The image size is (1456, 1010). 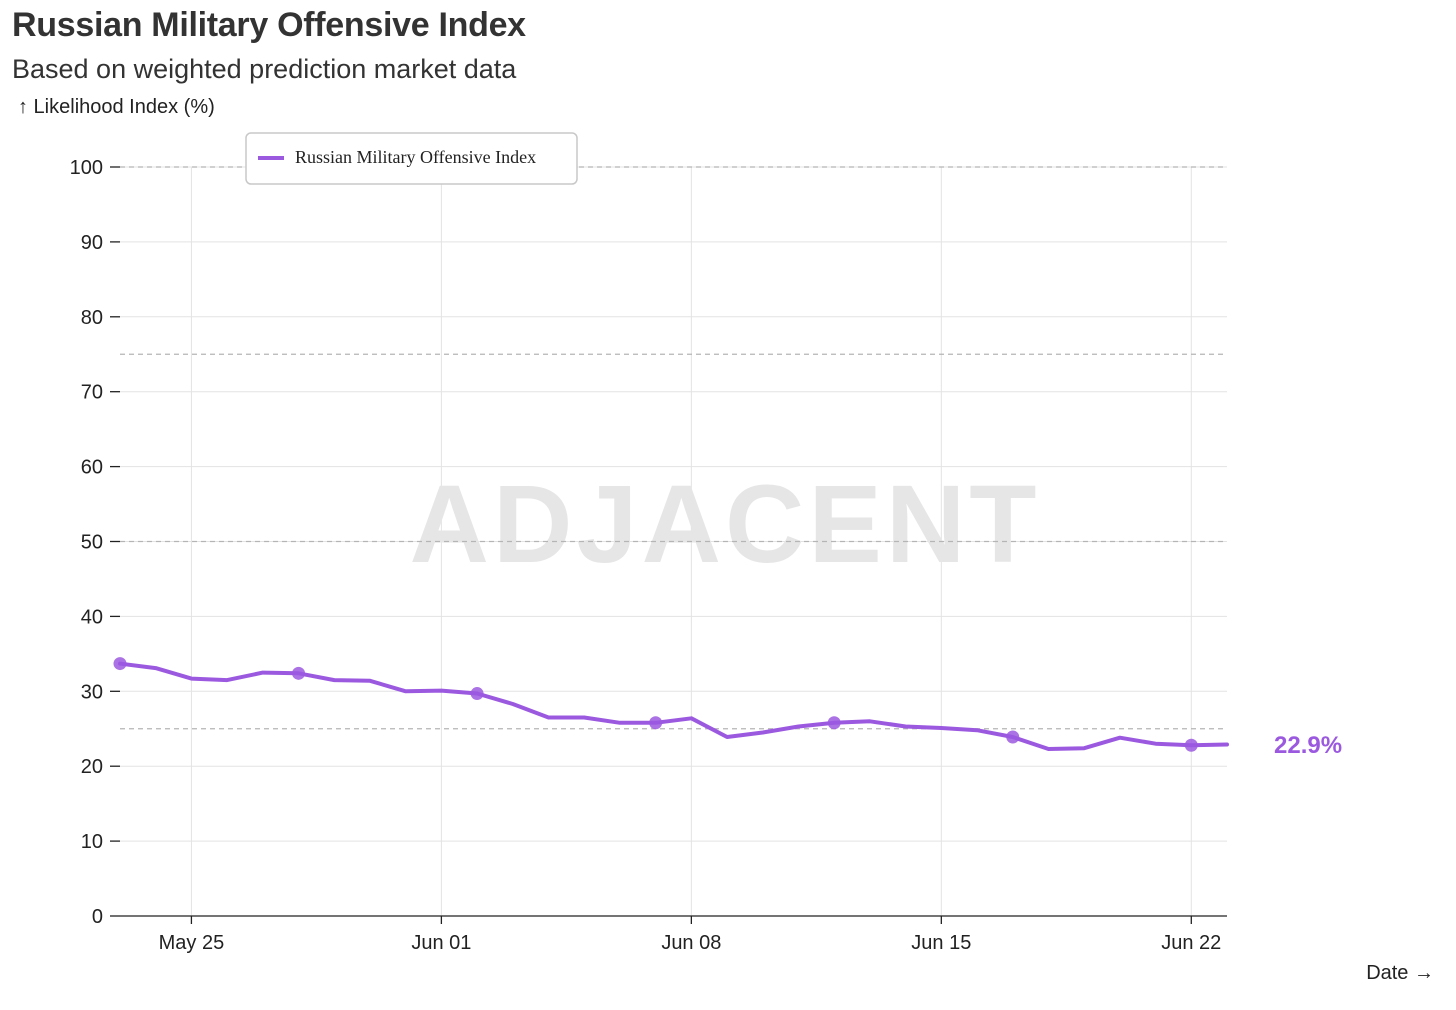 What do you see at coordinates (116, 107) in the screenshot?
I see `y-axis-label: ↑ Likelihood Index (%)` at bounding box center [116, 107].